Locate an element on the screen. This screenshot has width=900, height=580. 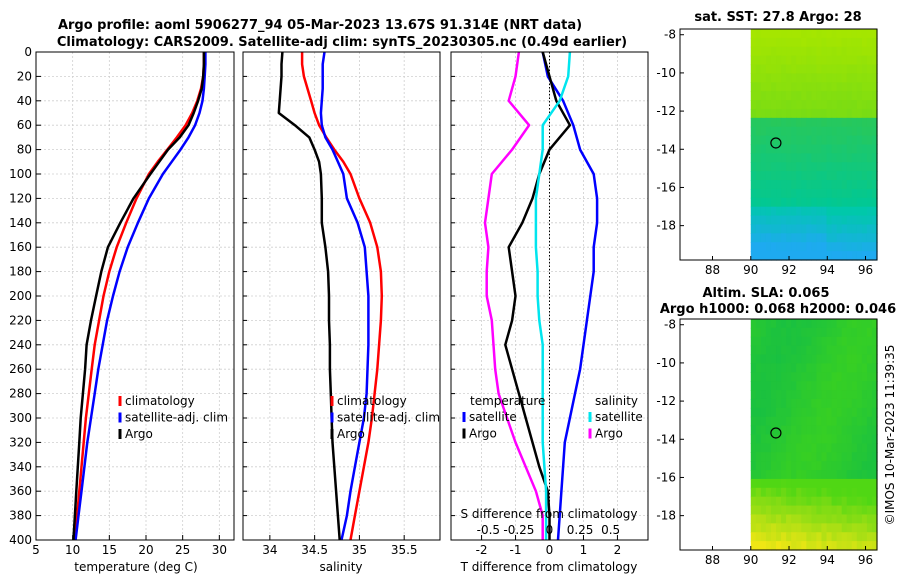
x-tick-label: 88 is located at coordinates (712, 560).